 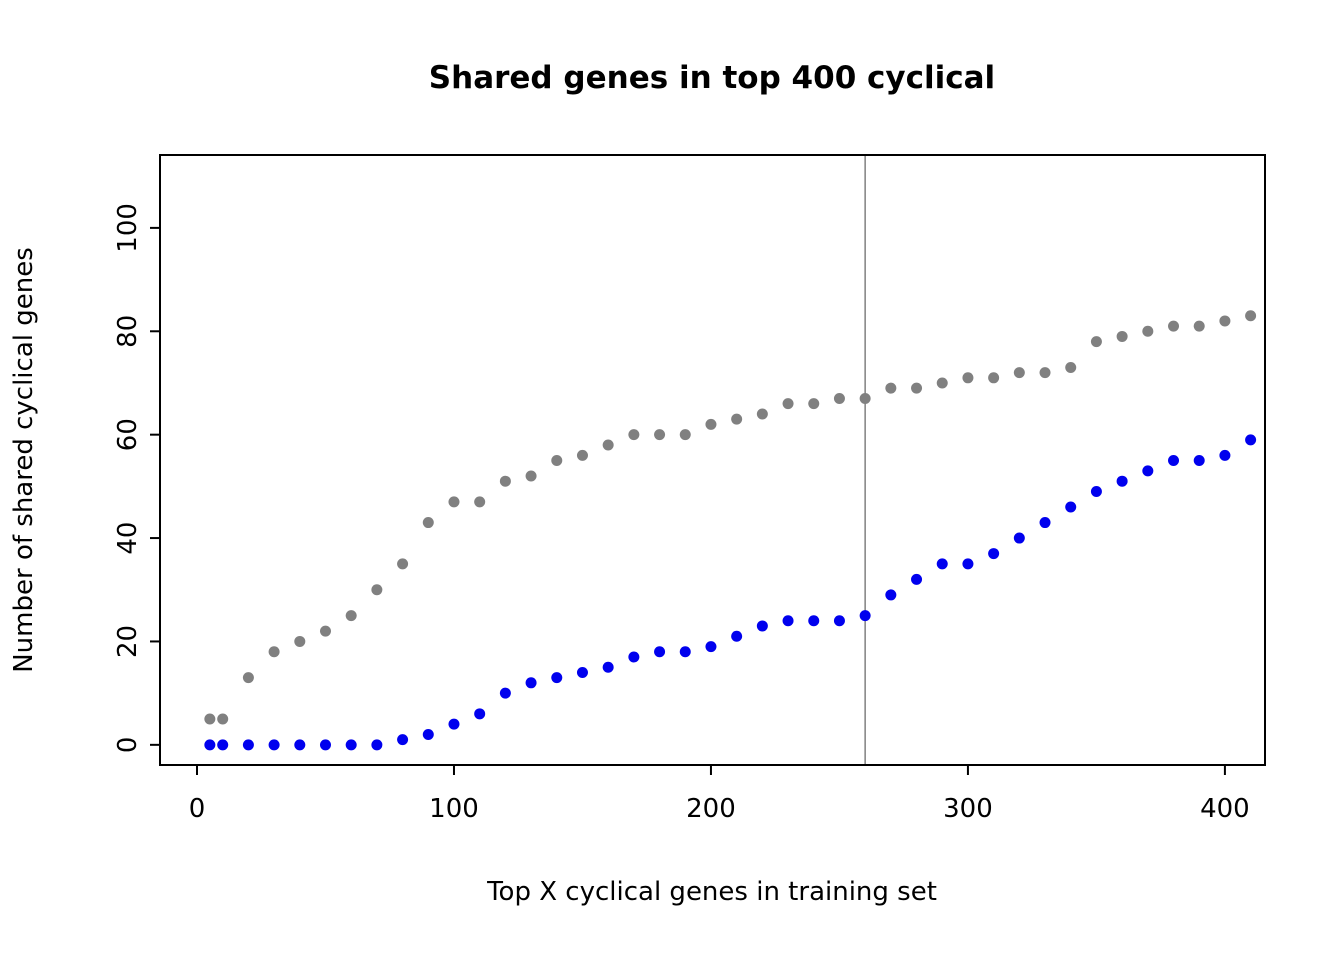 I want to click on y-axis-label: Number of shared cyclical genes, so click(x=24, y=460).